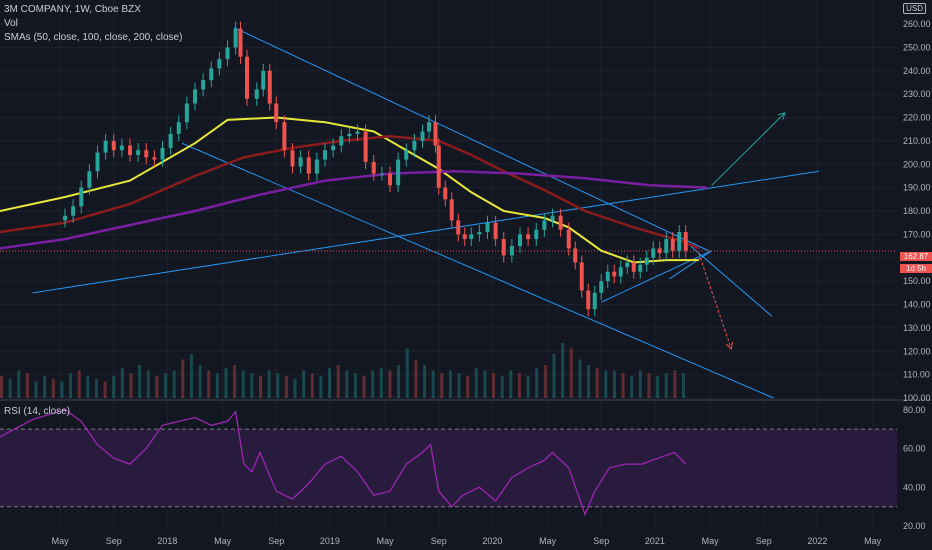 Image resolution: width=932 pixels, height=550 pixels. I want to click on price-tick-label: 200.00, so click(917, 164).